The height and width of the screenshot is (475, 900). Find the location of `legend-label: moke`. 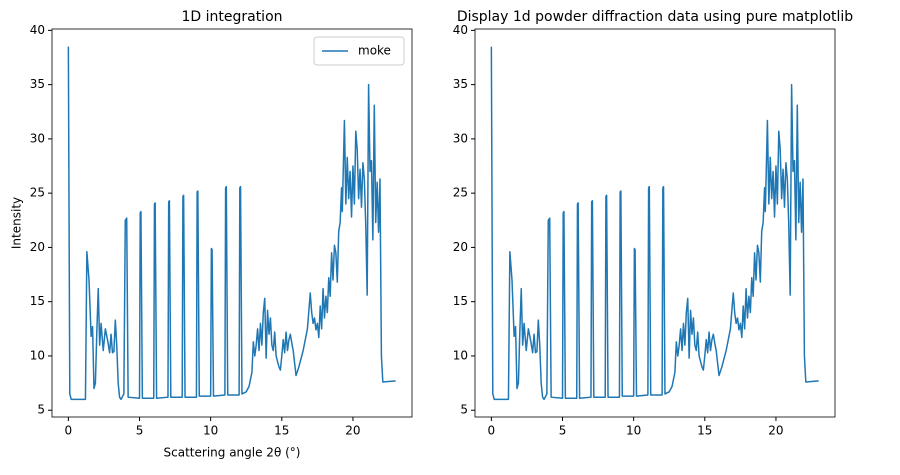

legend-label: moke is located at coordinates (374, 51).